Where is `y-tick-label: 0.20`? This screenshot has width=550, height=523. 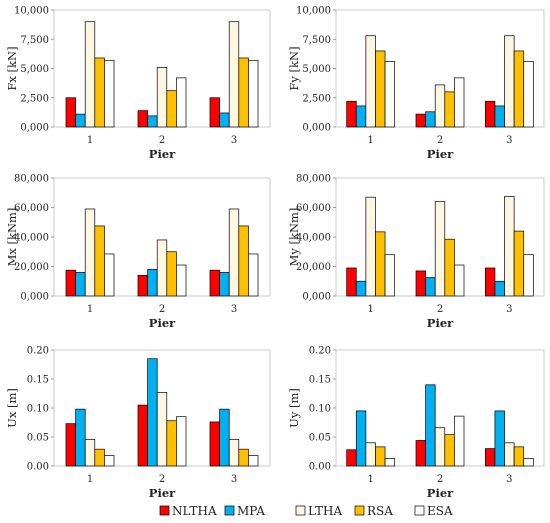
y-tick-label: 0.20 is located at coordinates (38, 351).